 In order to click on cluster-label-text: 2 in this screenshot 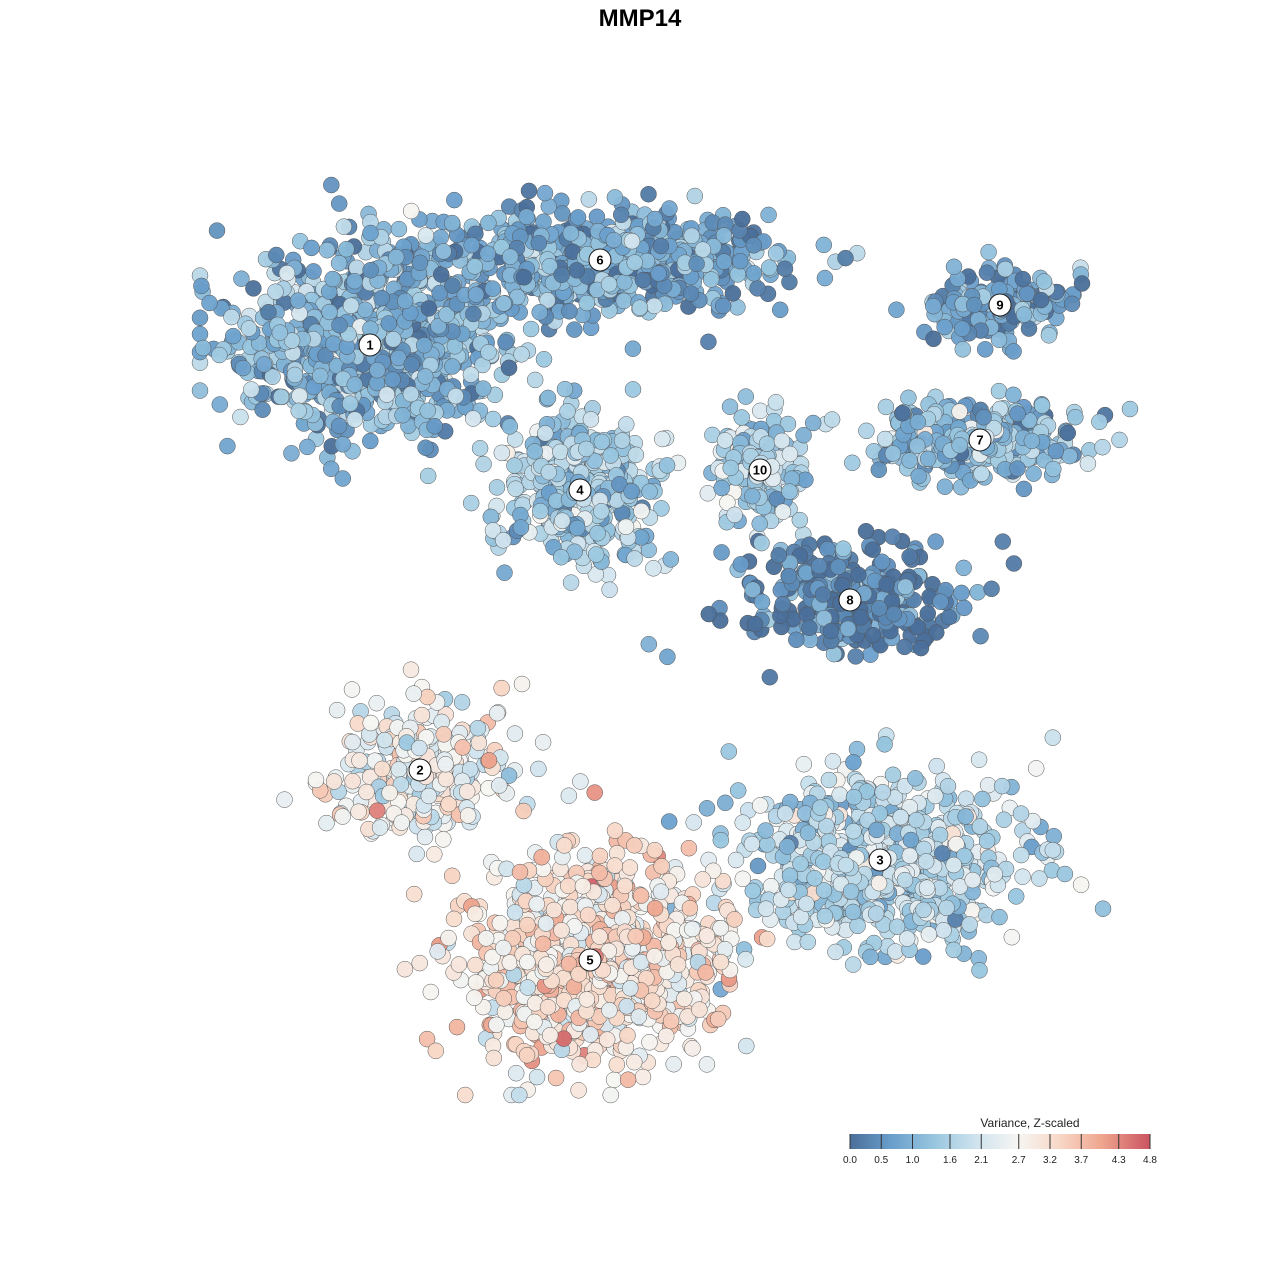, I will do `click(419, 770)`.